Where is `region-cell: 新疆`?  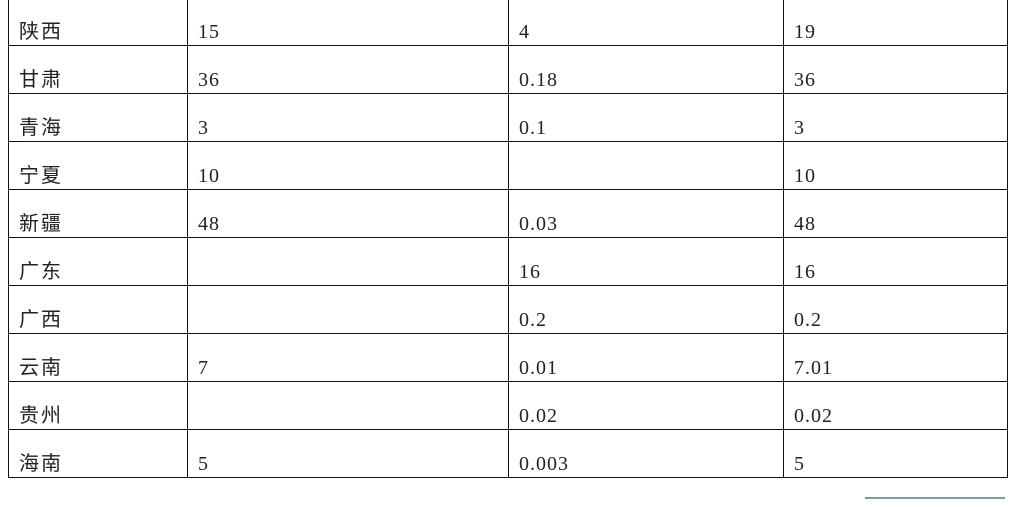
region-cell: 新疆 is located at coordinates (98, 213).